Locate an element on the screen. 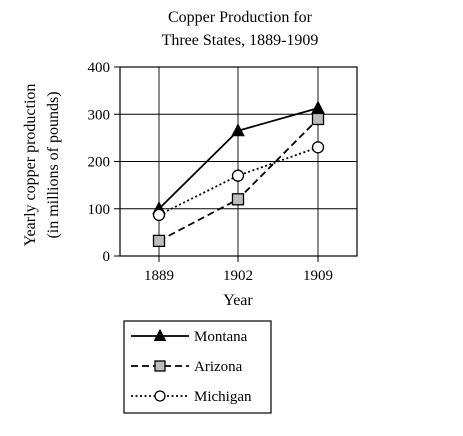 Image resolution: width=463 pixels, height=436 pixels. legend-label-michigan: Michigan is located at coordinates (223, 397).